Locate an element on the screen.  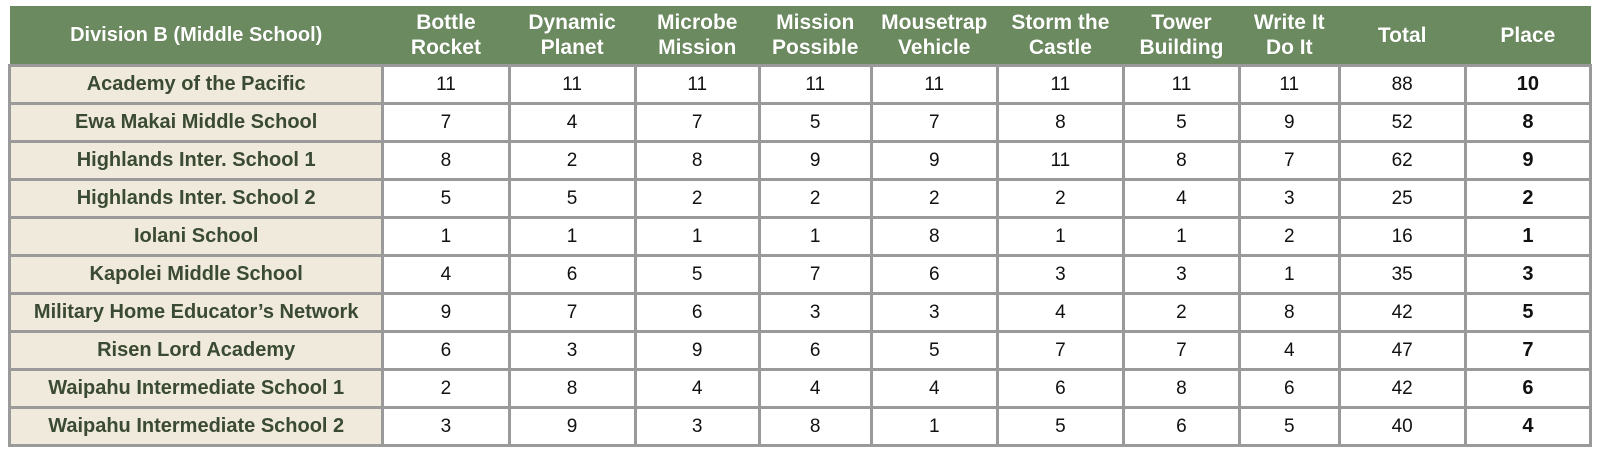
table-row: Waipahu Intermediate School 1 2 8 4 4 4 6 8 6 42 6 is located at coordinates (800, 388).